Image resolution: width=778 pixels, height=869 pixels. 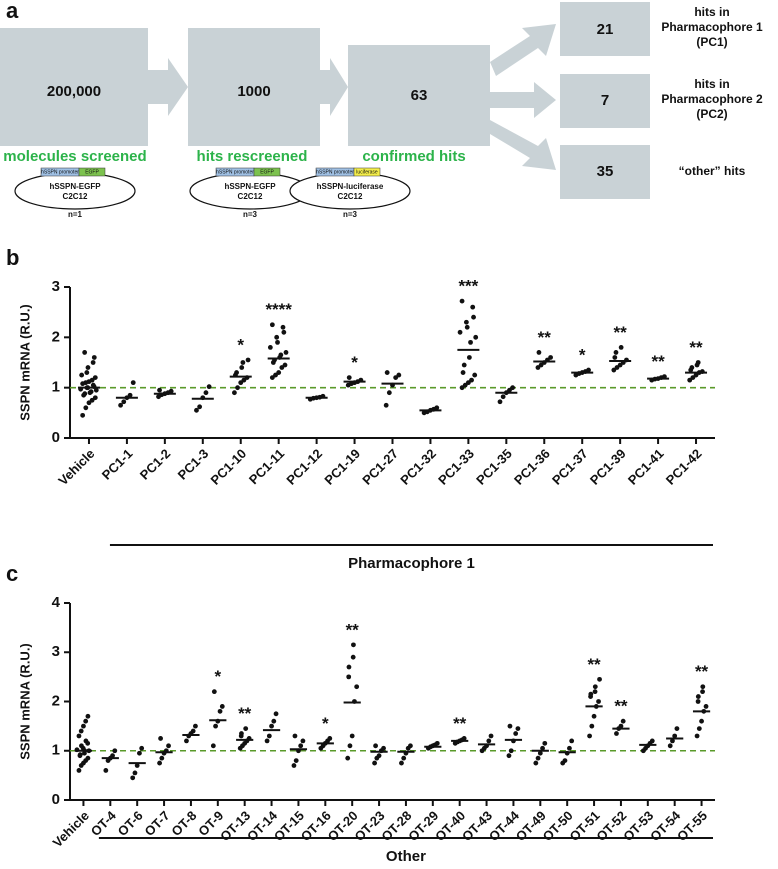 I want to click on x-tick-label: Vehicle, so click(x=71, y=829).